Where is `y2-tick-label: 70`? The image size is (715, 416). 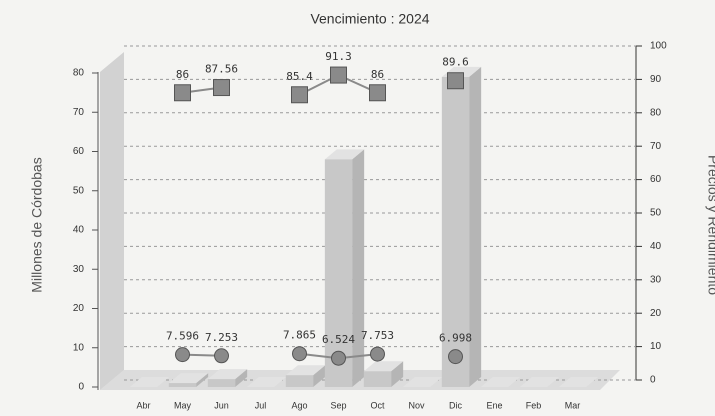
y2-tick-label: 70 is located at coordinates (656, 146).